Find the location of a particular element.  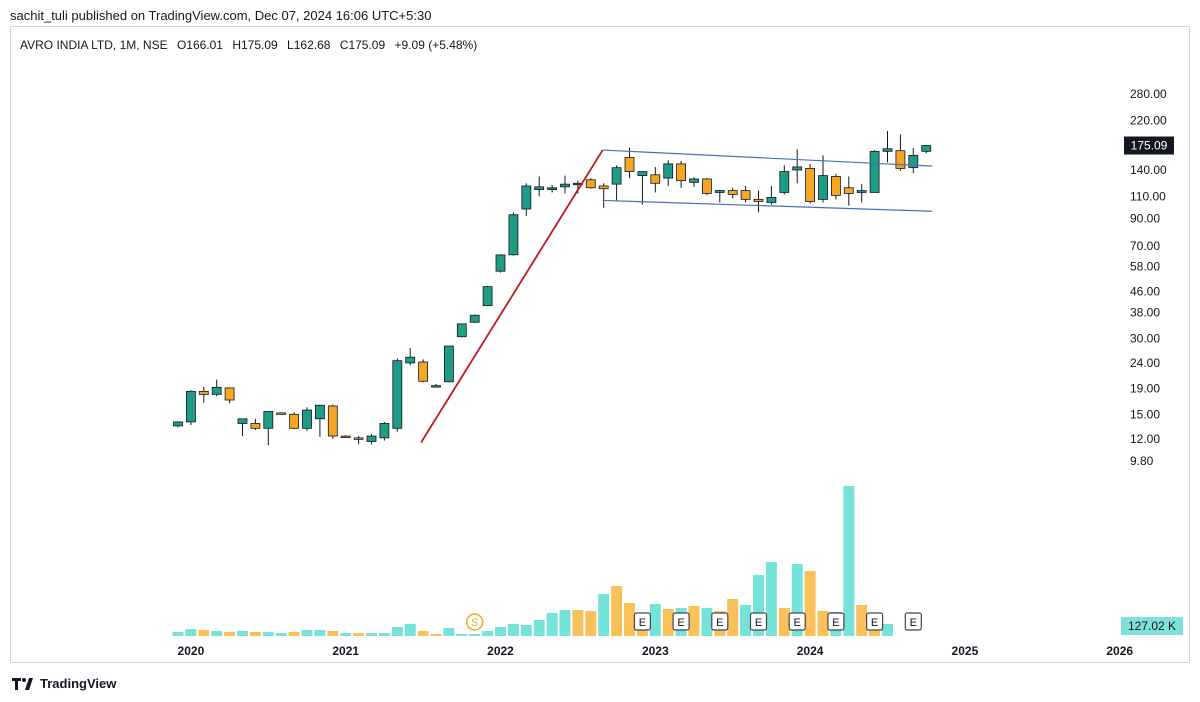

last-price-label: 175.09 is located at coordinates (1149, 146).